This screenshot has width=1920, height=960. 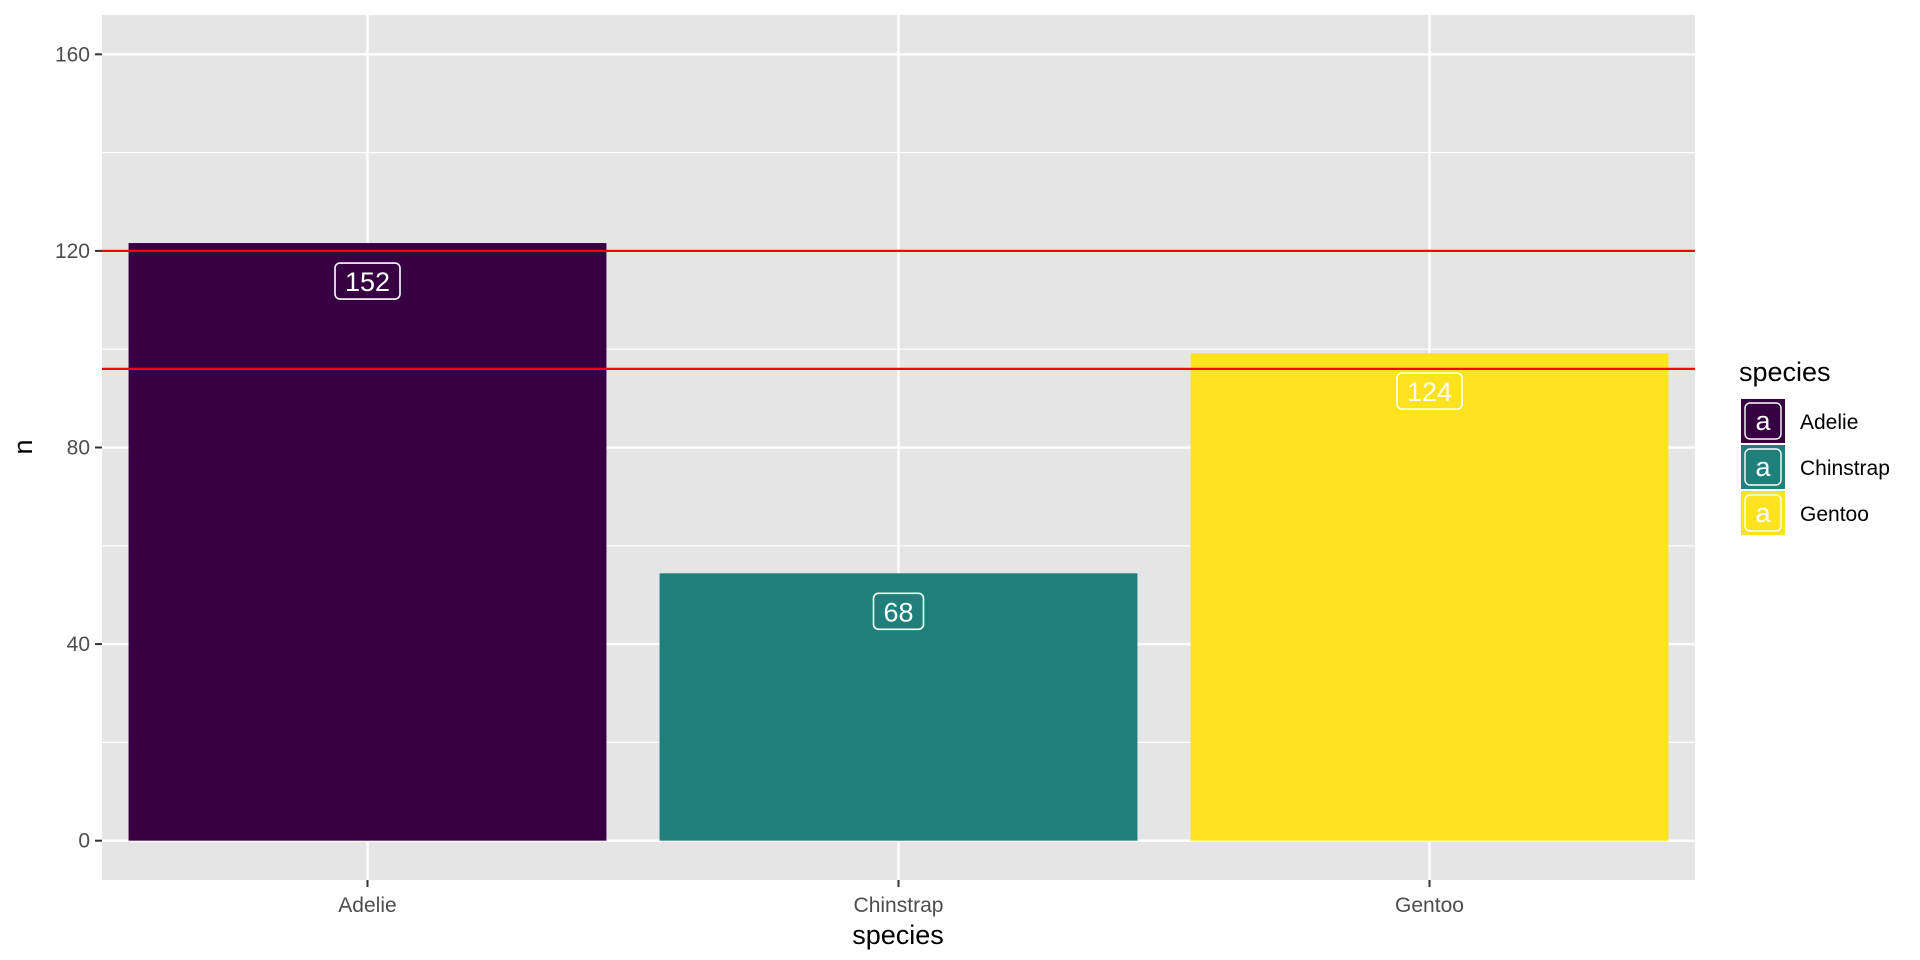 I want to click on y-tick-label: 40, so click(x=78, y=644).